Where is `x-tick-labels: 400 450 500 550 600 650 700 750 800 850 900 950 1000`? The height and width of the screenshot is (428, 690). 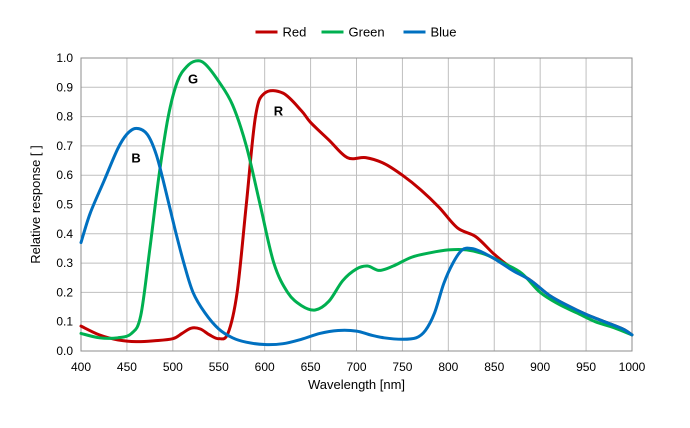 x-tick-labels: 400 450 500 550 600 650 700 750 800 850 900 950 1000 is located at coordinates (358, 367).